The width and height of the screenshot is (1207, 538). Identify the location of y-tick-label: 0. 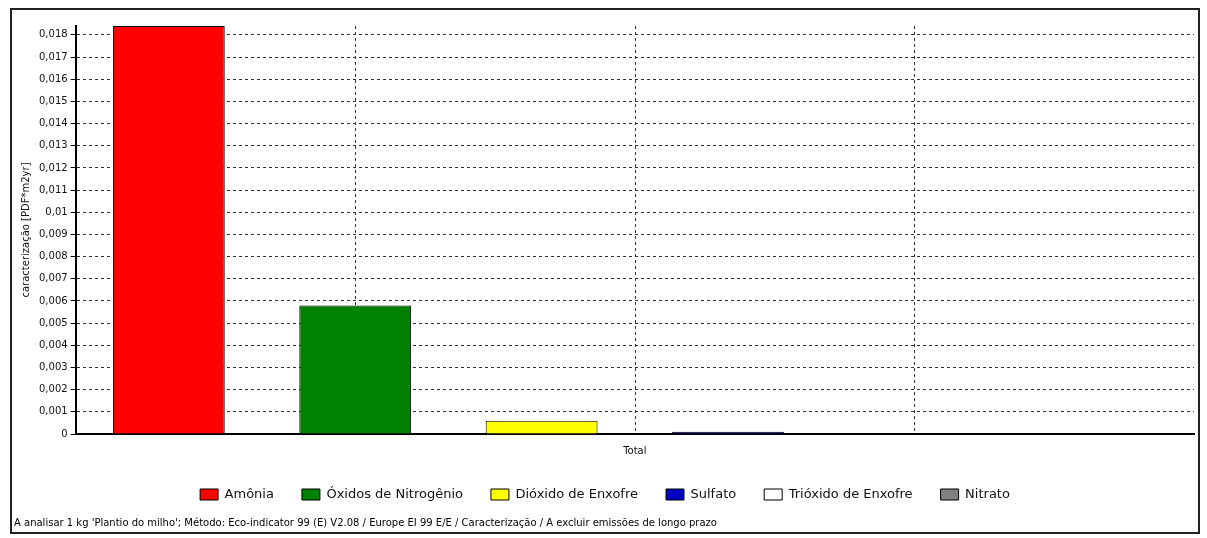
(64, 433).